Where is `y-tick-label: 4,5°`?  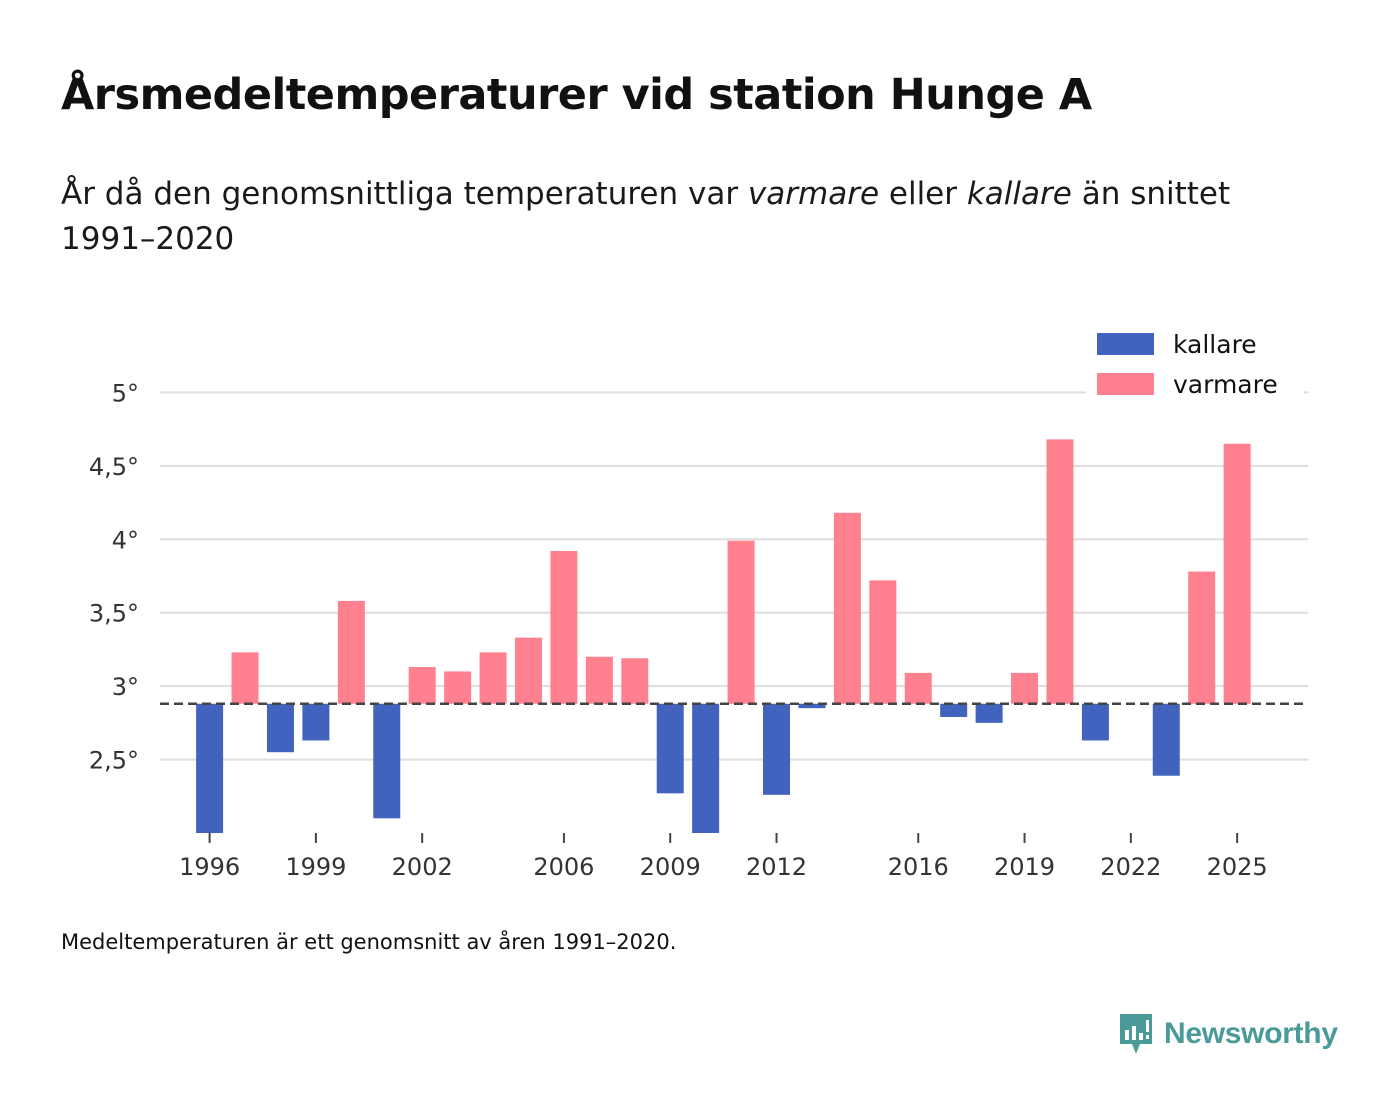 y-tick-label: 4,5° is located at coordinates (114, 467).